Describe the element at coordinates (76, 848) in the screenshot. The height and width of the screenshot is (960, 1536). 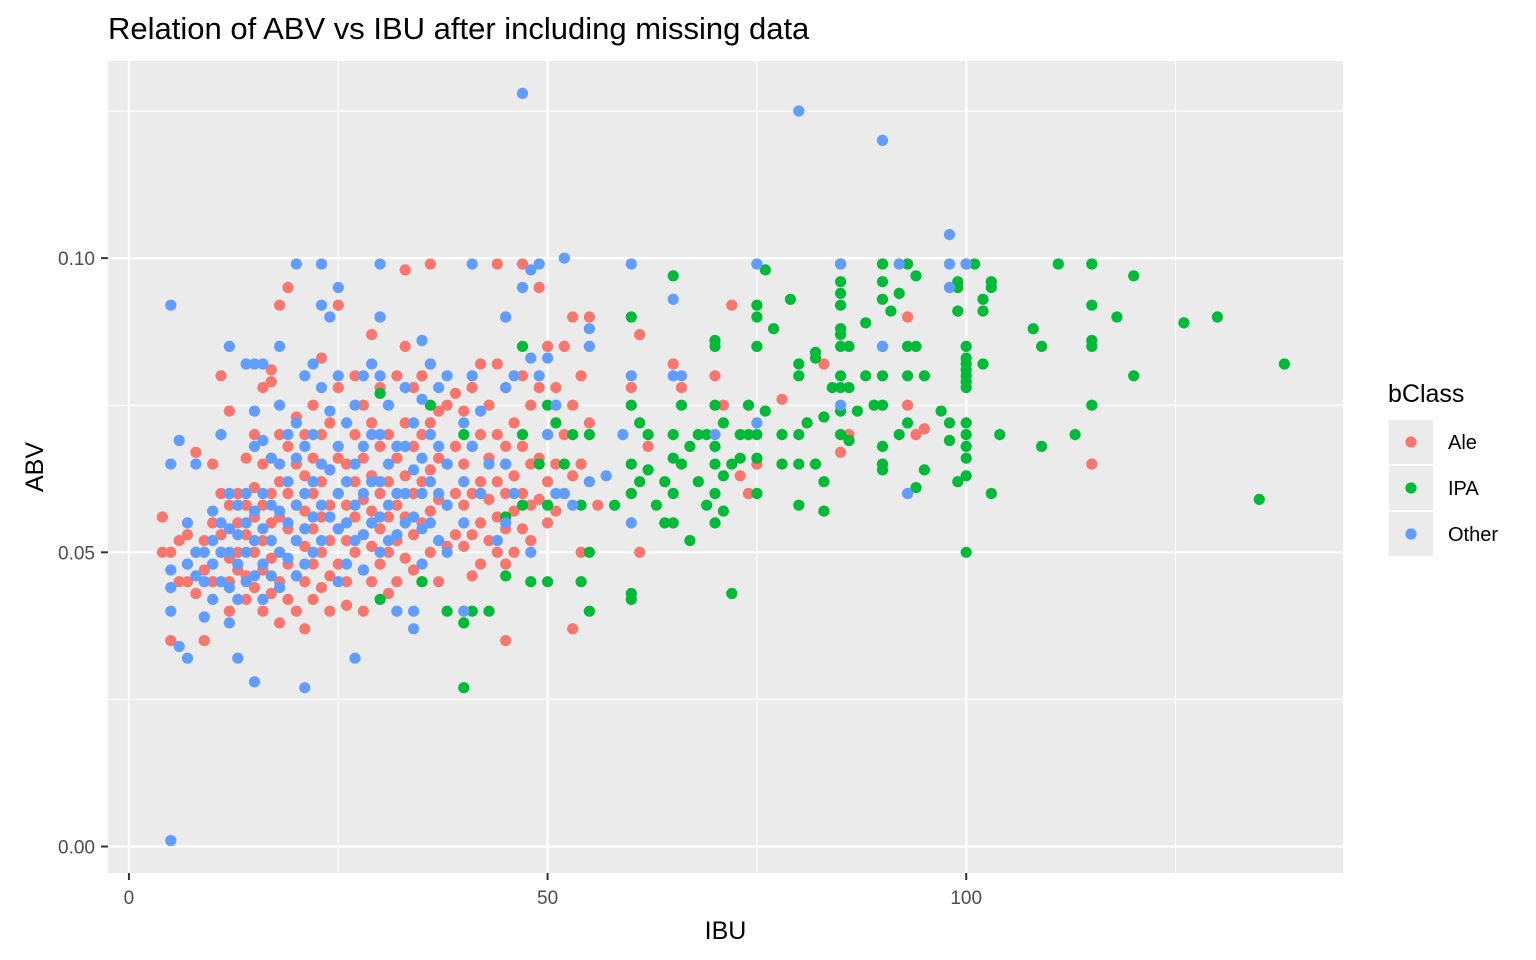
I see `y-tick-label: 0.00` at that location.